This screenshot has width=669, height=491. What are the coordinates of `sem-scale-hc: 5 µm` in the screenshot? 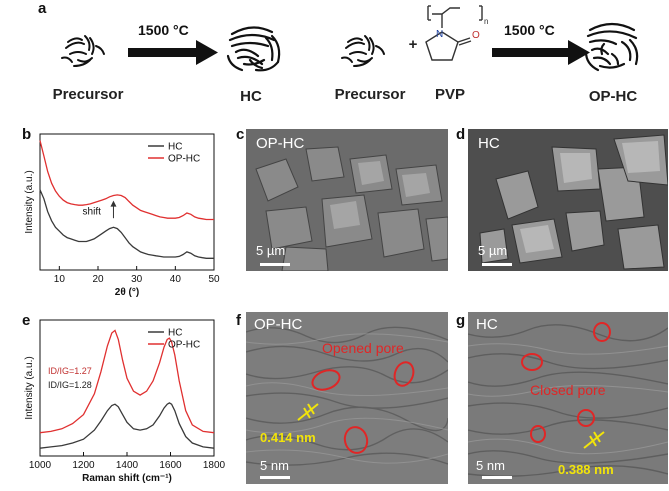 It's located at (493, 250).